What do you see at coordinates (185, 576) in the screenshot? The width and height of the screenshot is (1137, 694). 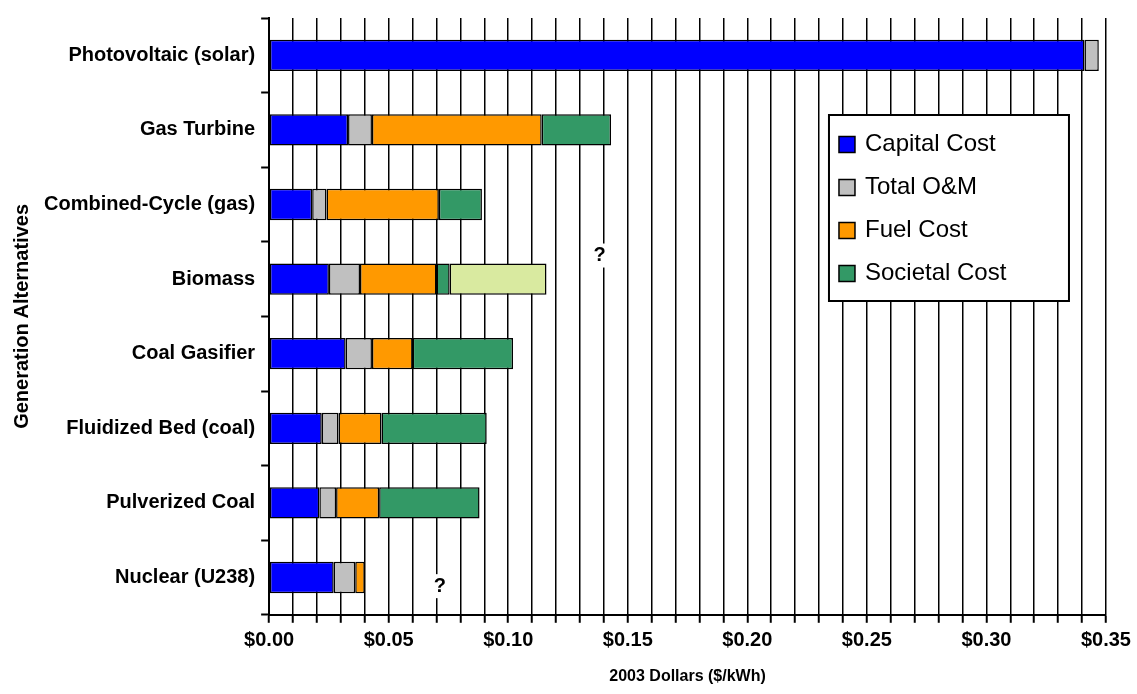 I see `y-tick-label: Nuclear (U238)` at bounding box center [185, 576].